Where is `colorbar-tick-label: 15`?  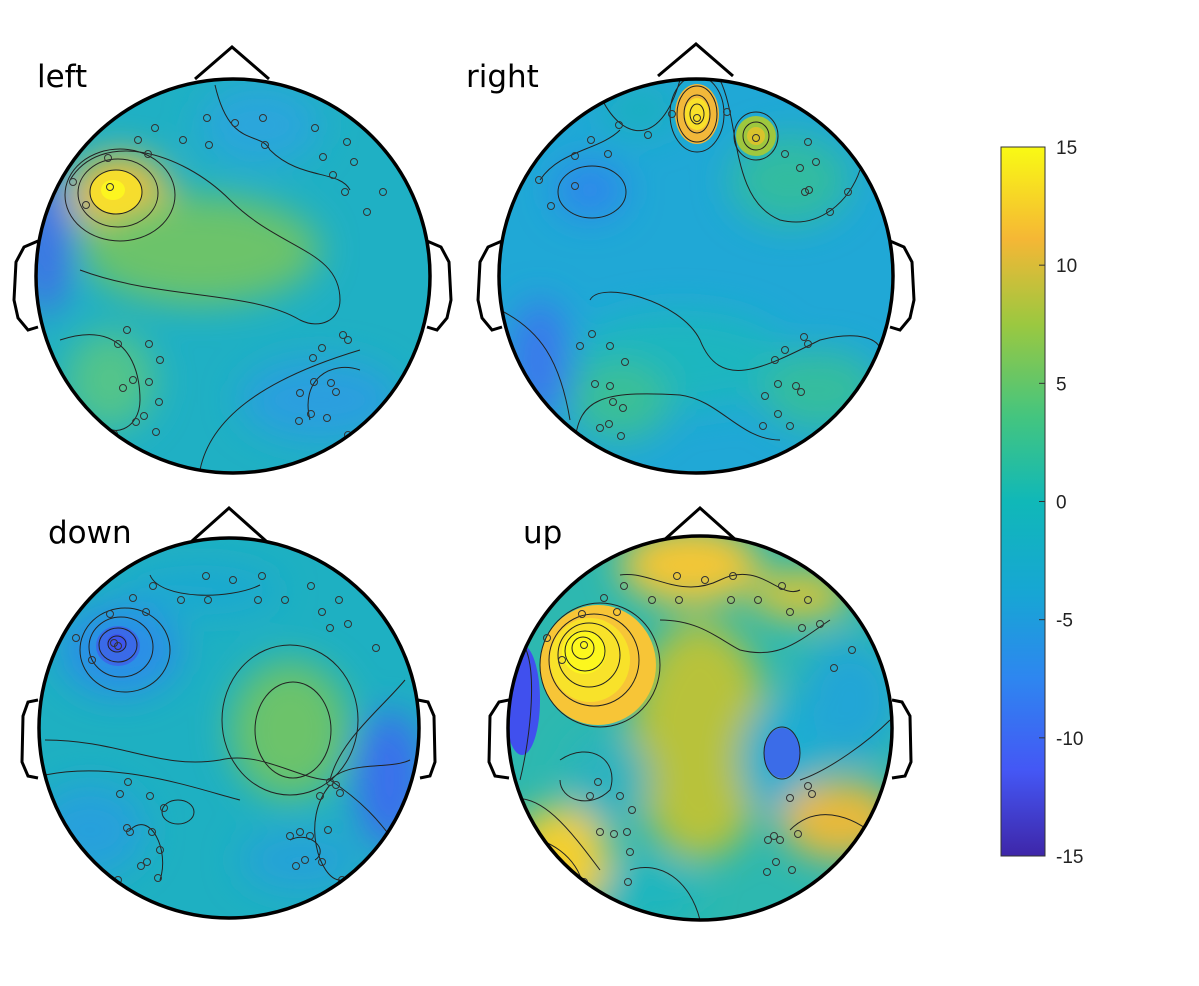
colorbar-tick-label: 15 is located at coordinates (1066, 148).